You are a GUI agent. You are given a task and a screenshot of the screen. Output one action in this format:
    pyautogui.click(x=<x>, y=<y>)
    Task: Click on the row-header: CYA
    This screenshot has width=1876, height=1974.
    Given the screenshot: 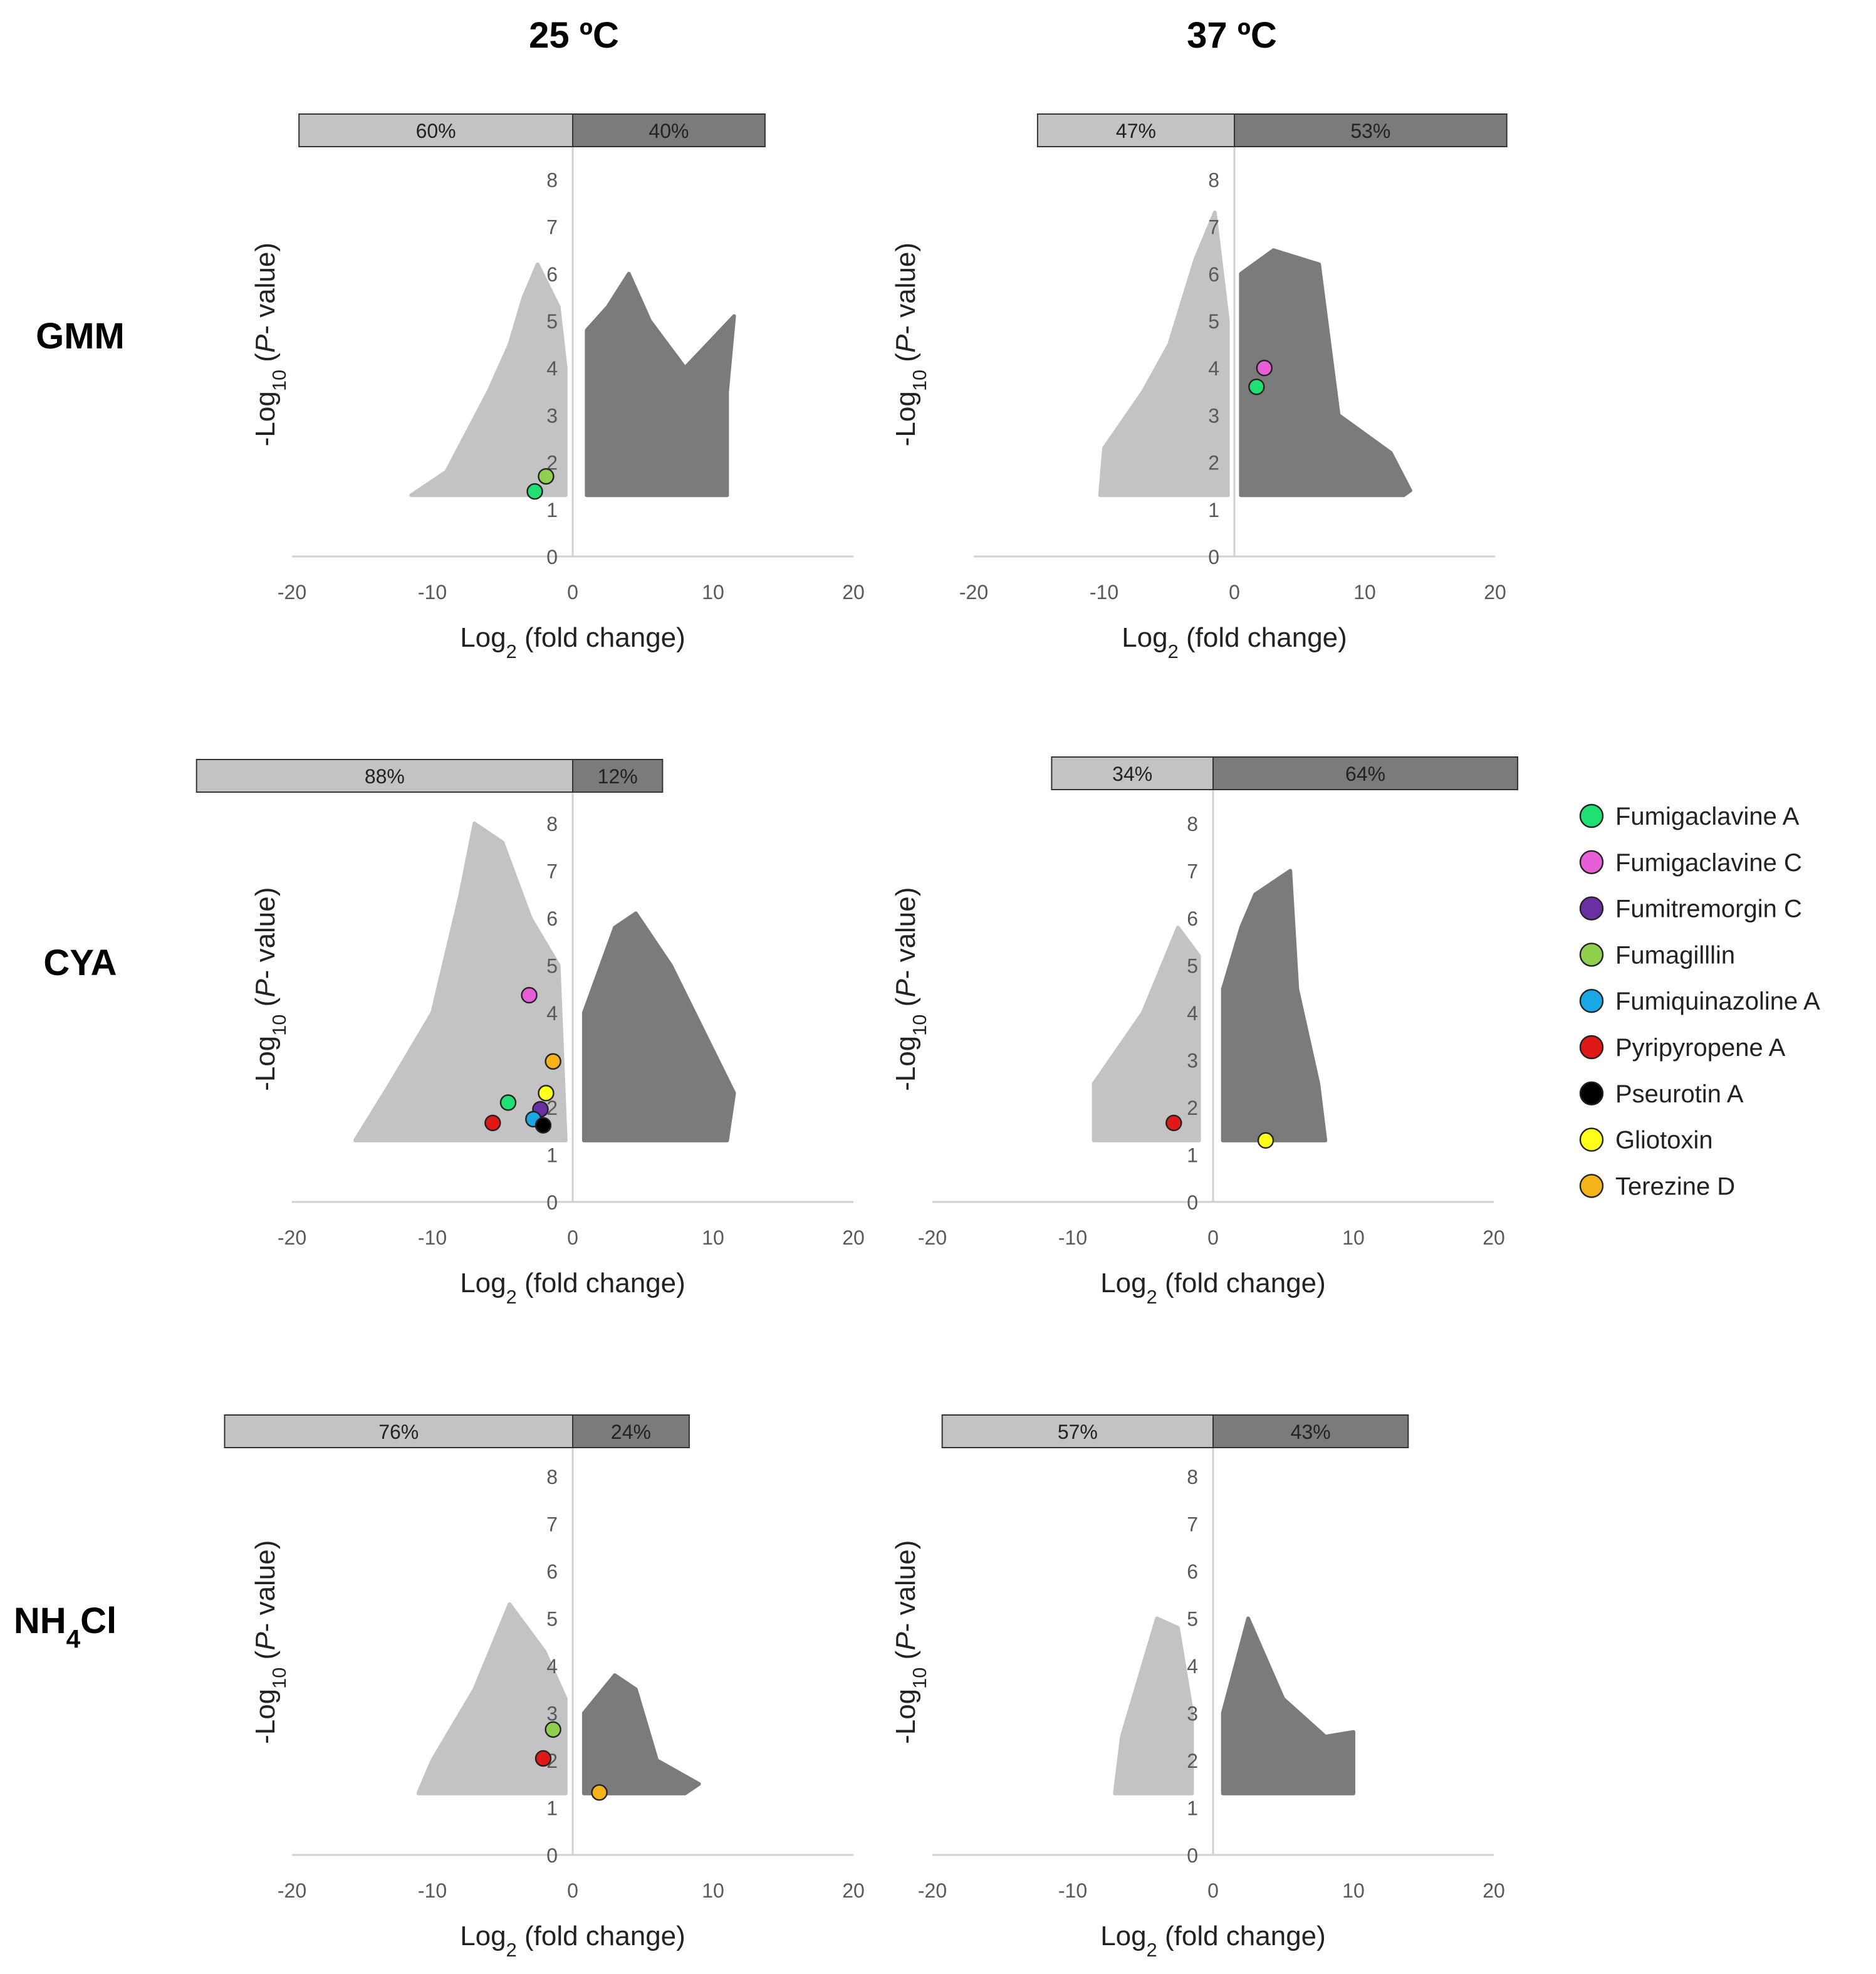 What is the action you would take?
    pyautogui.click(x=80, y=963)
    